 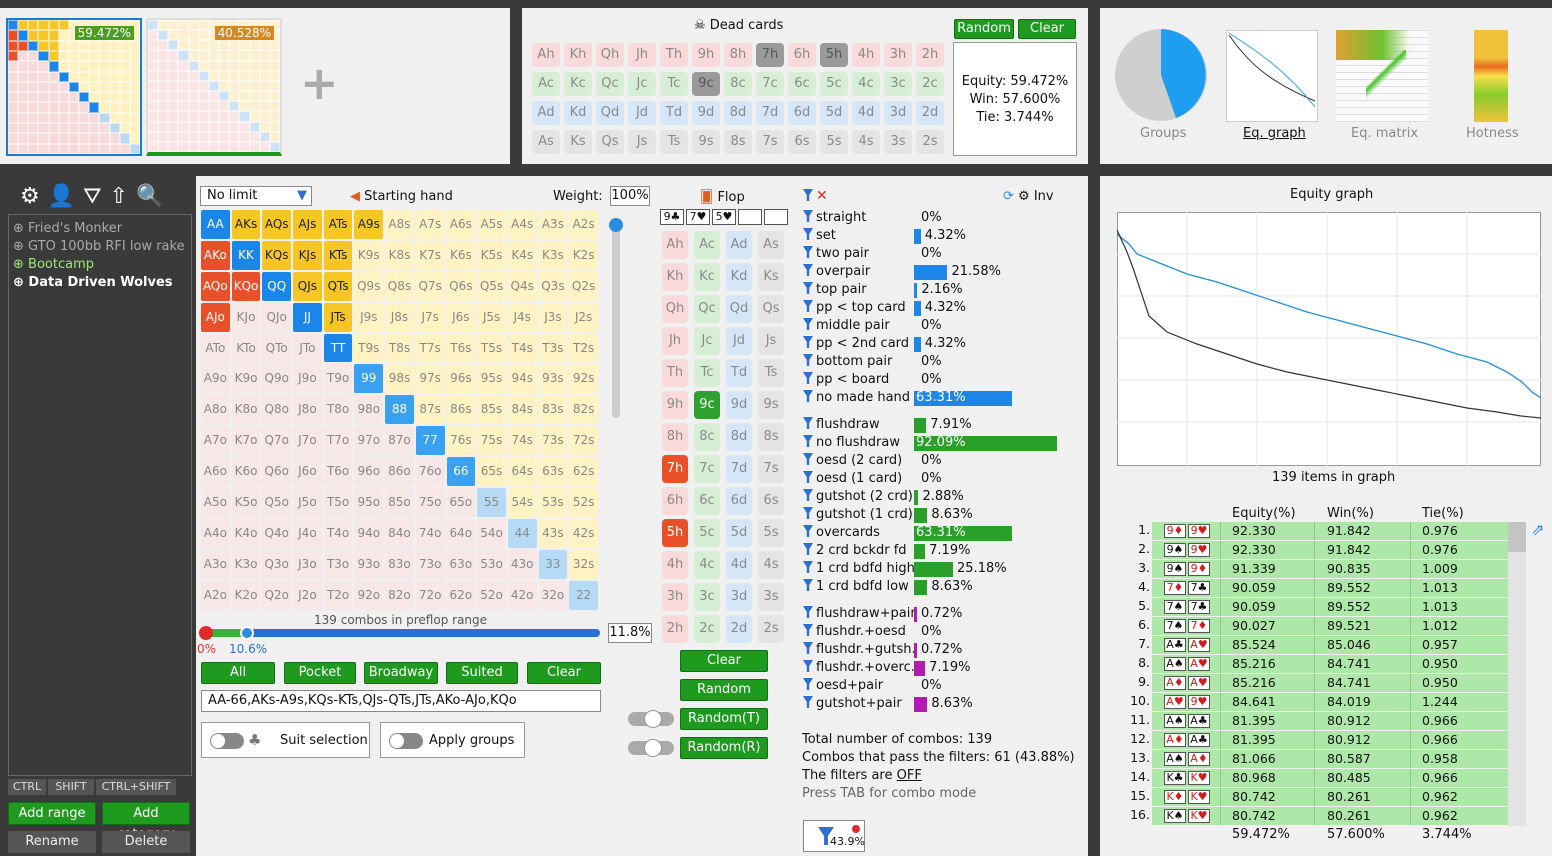 What do you see at coordinates (277, 472) in the screenshot?
I see `hand-cell: Q6o` at bounding box center [277, 472].